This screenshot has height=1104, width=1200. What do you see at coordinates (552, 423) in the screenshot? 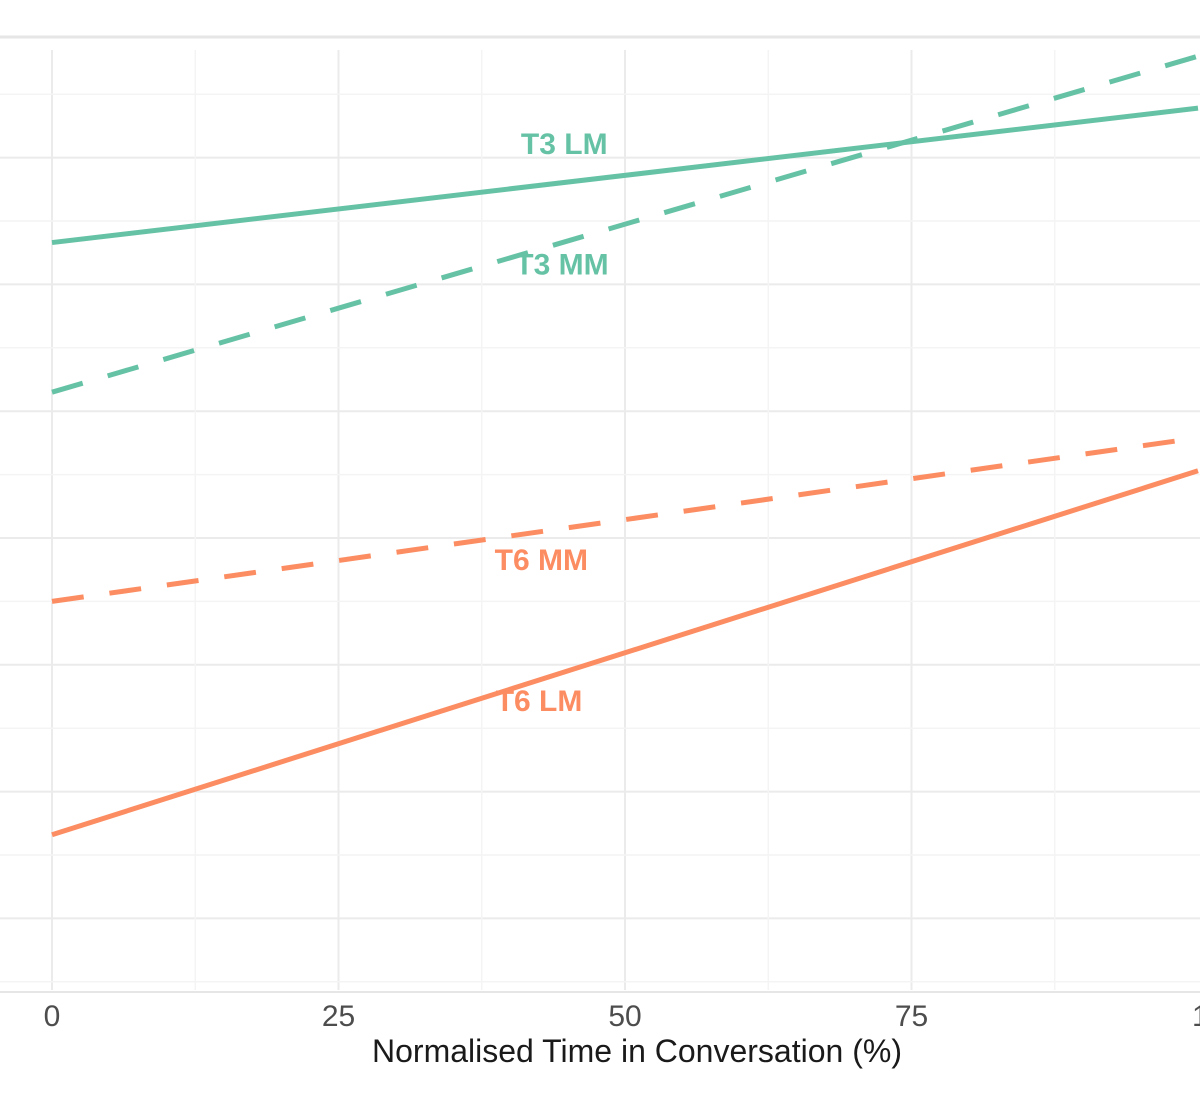
I see `series-label-layer: T3 LM T3 MM T6 MM T6 LM` at bounding box center [552, 423].